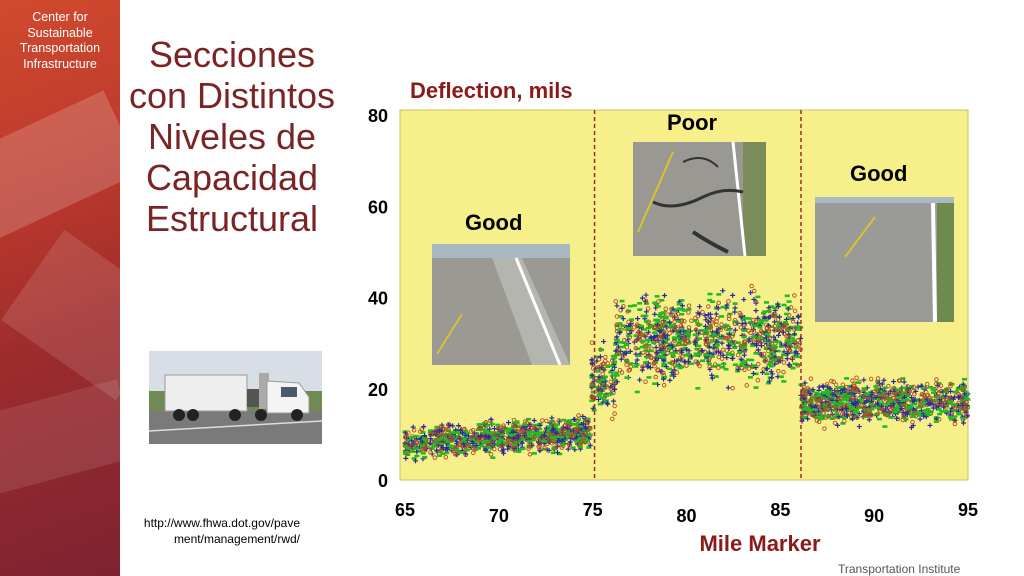  What do you see at coordinates (232, 177) in the screenshot?
I see `title-line: Capacidad` at bounding box center [232, 177].